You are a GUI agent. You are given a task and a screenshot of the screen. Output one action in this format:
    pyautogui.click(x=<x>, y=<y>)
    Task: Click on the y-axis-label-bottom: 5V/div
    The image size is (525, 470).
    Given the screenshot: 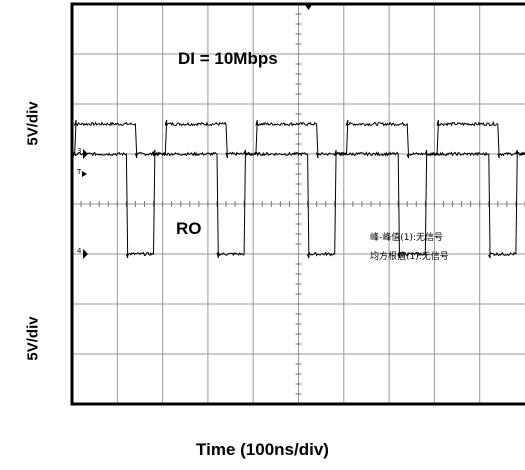 What is the action you would take?
    pyautogui.click(x=33, y=338)
    